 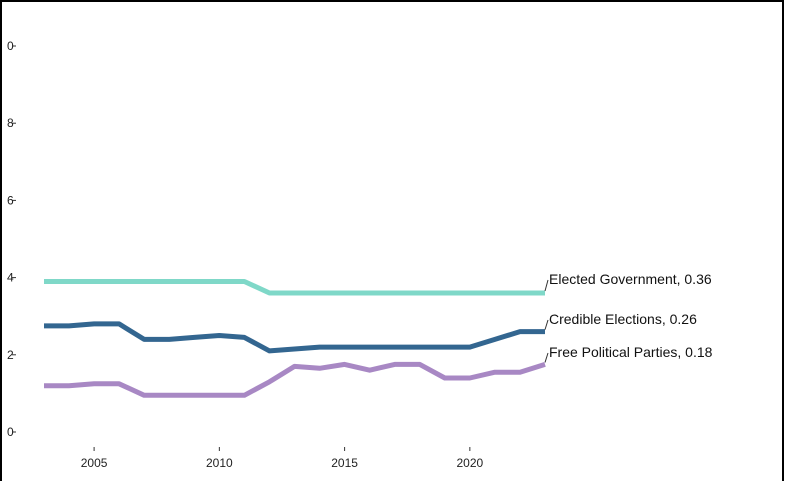 What do you see at coordinates (295, 379) in the screenshot?
I see `series-line-free-political-parties` at bounding box center [295, 379].